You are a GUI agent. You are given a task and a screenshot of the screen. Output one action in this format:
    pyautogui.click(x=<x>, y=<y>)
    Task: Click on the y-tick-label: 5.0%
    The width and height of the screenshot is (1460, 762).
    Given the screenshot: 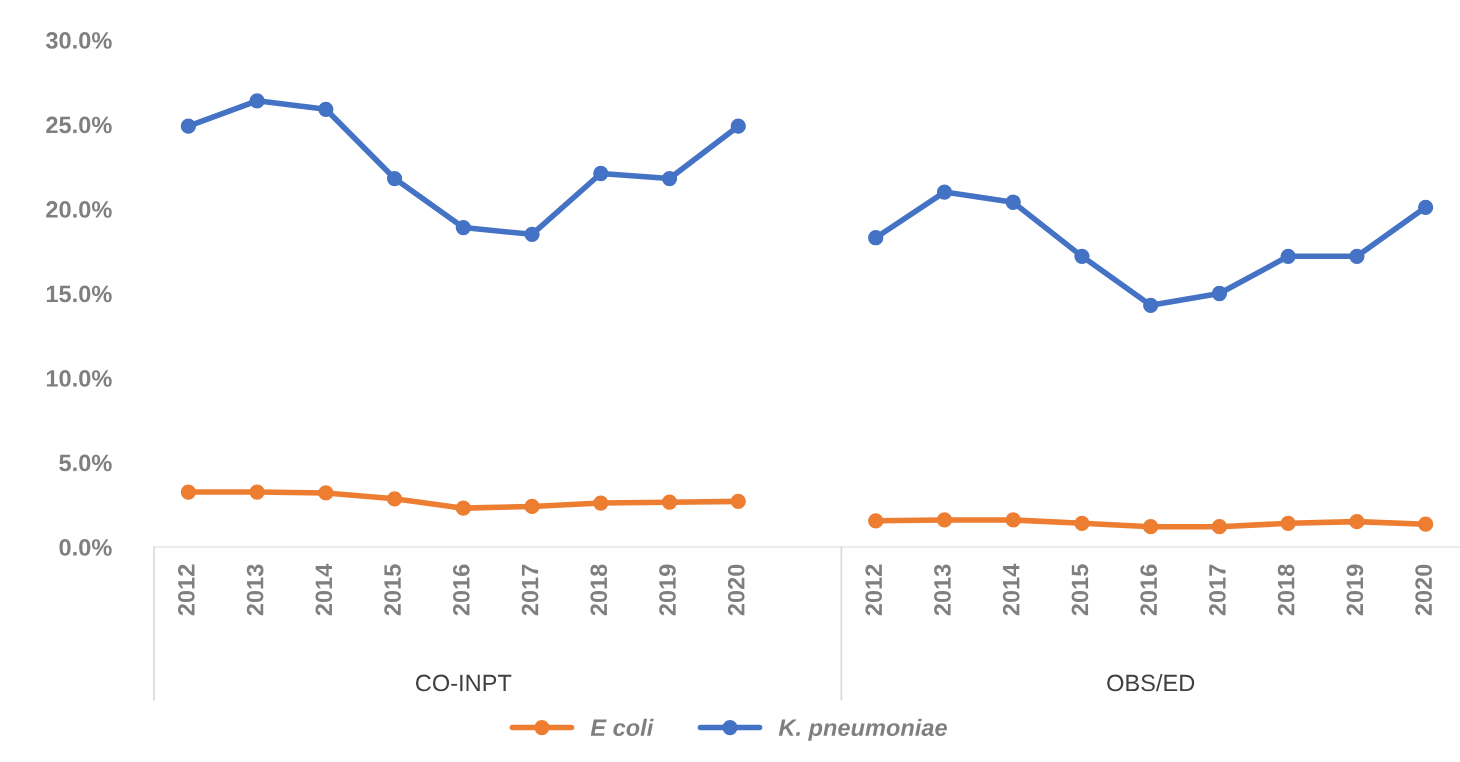 What is the action you would take?
    pyautogui.click(x=85, y=463)
    